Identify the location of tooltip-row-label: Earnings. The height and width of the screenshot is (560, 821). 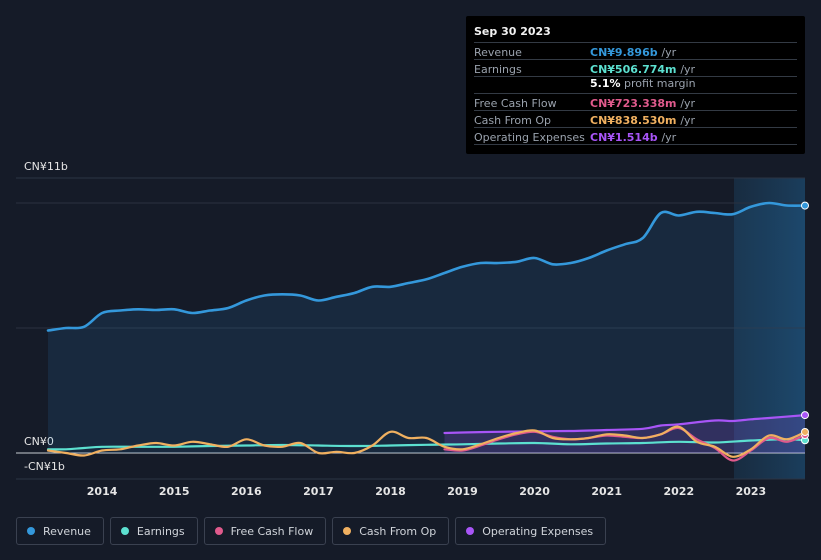
(498, 69).